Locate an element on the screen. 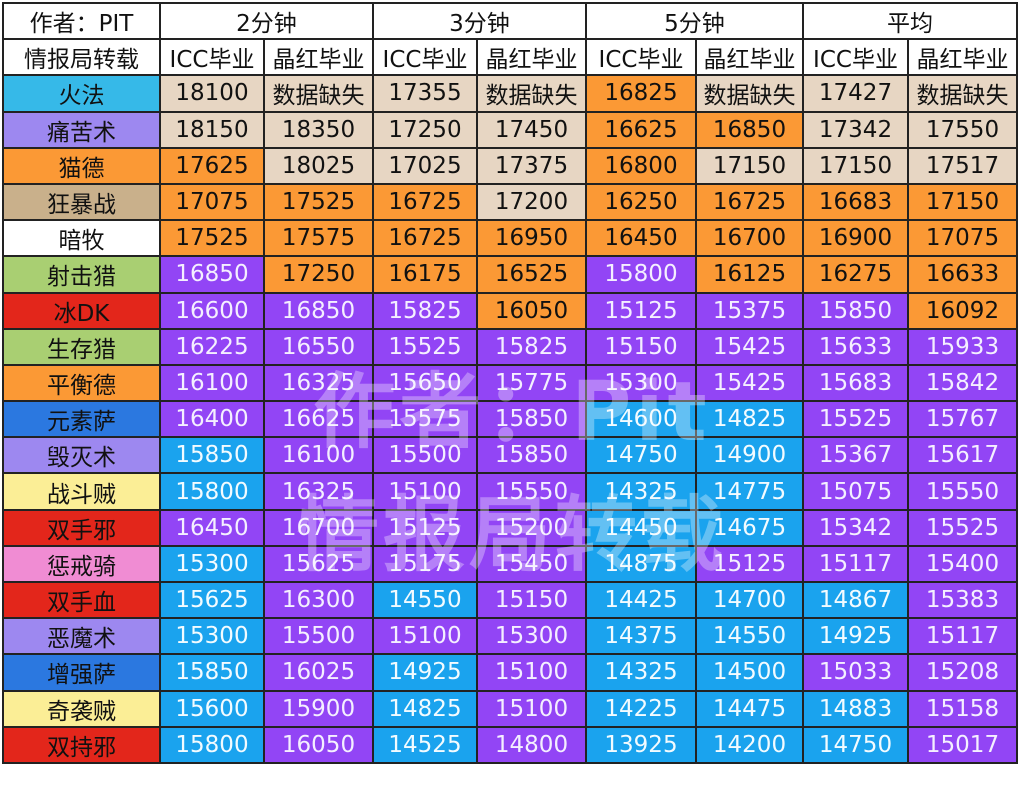 Image resolution: width=1024 pixels, height=794 pixels. value-cell: 14450 is located at coordinates (641, 527).